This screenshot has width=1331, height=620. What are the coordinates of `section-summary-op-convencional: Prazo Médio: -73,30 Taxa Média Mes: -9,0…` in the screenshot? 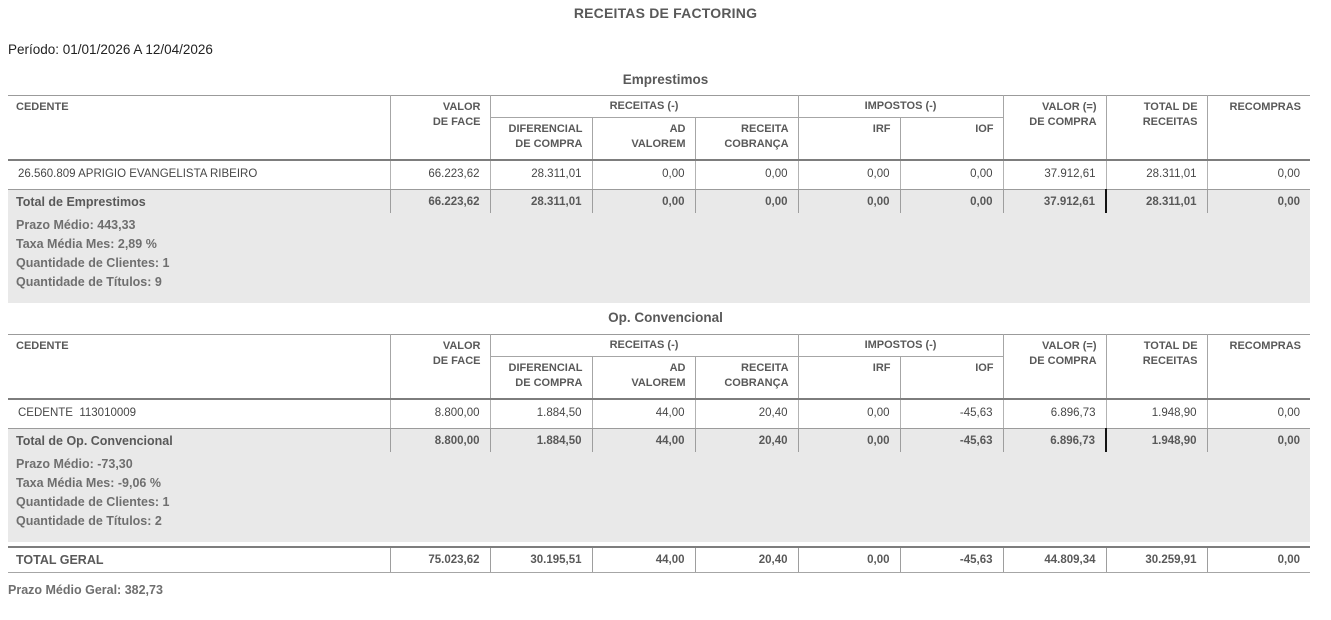 It's located at (659, 497).